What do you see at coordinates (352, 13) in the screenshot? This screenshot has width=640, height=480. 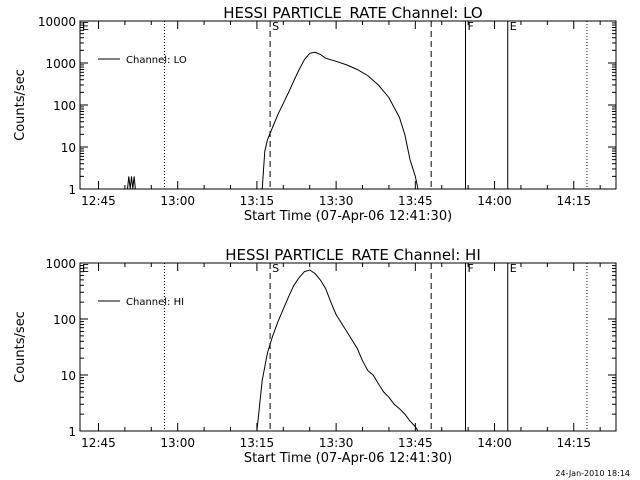 I see `chart-title: HESSI PARTICLE_RATE Channel: LO` at bounding box center [352, 13].